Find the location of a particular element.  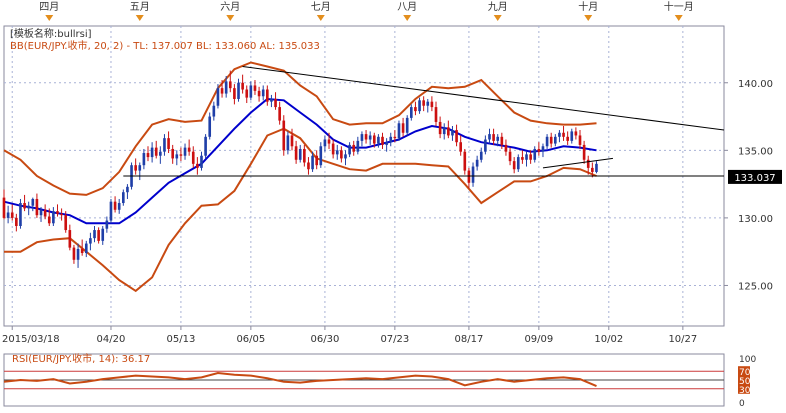

rsi-level-badge is located at coordinates (744, 371).